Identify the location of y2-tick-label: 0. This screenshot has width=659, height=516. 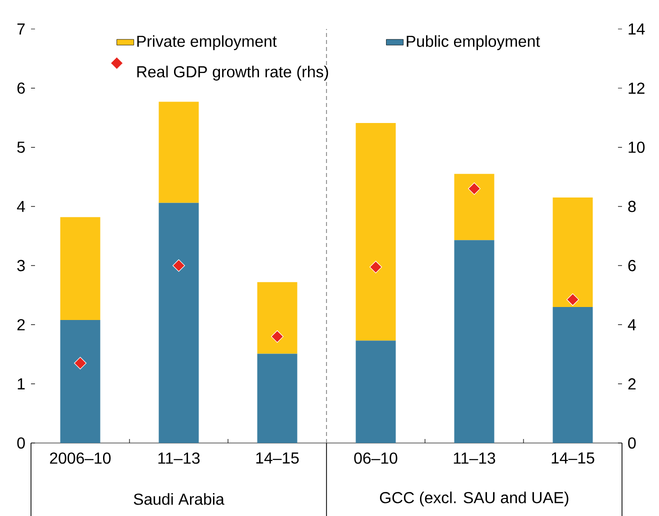
(632, 443).